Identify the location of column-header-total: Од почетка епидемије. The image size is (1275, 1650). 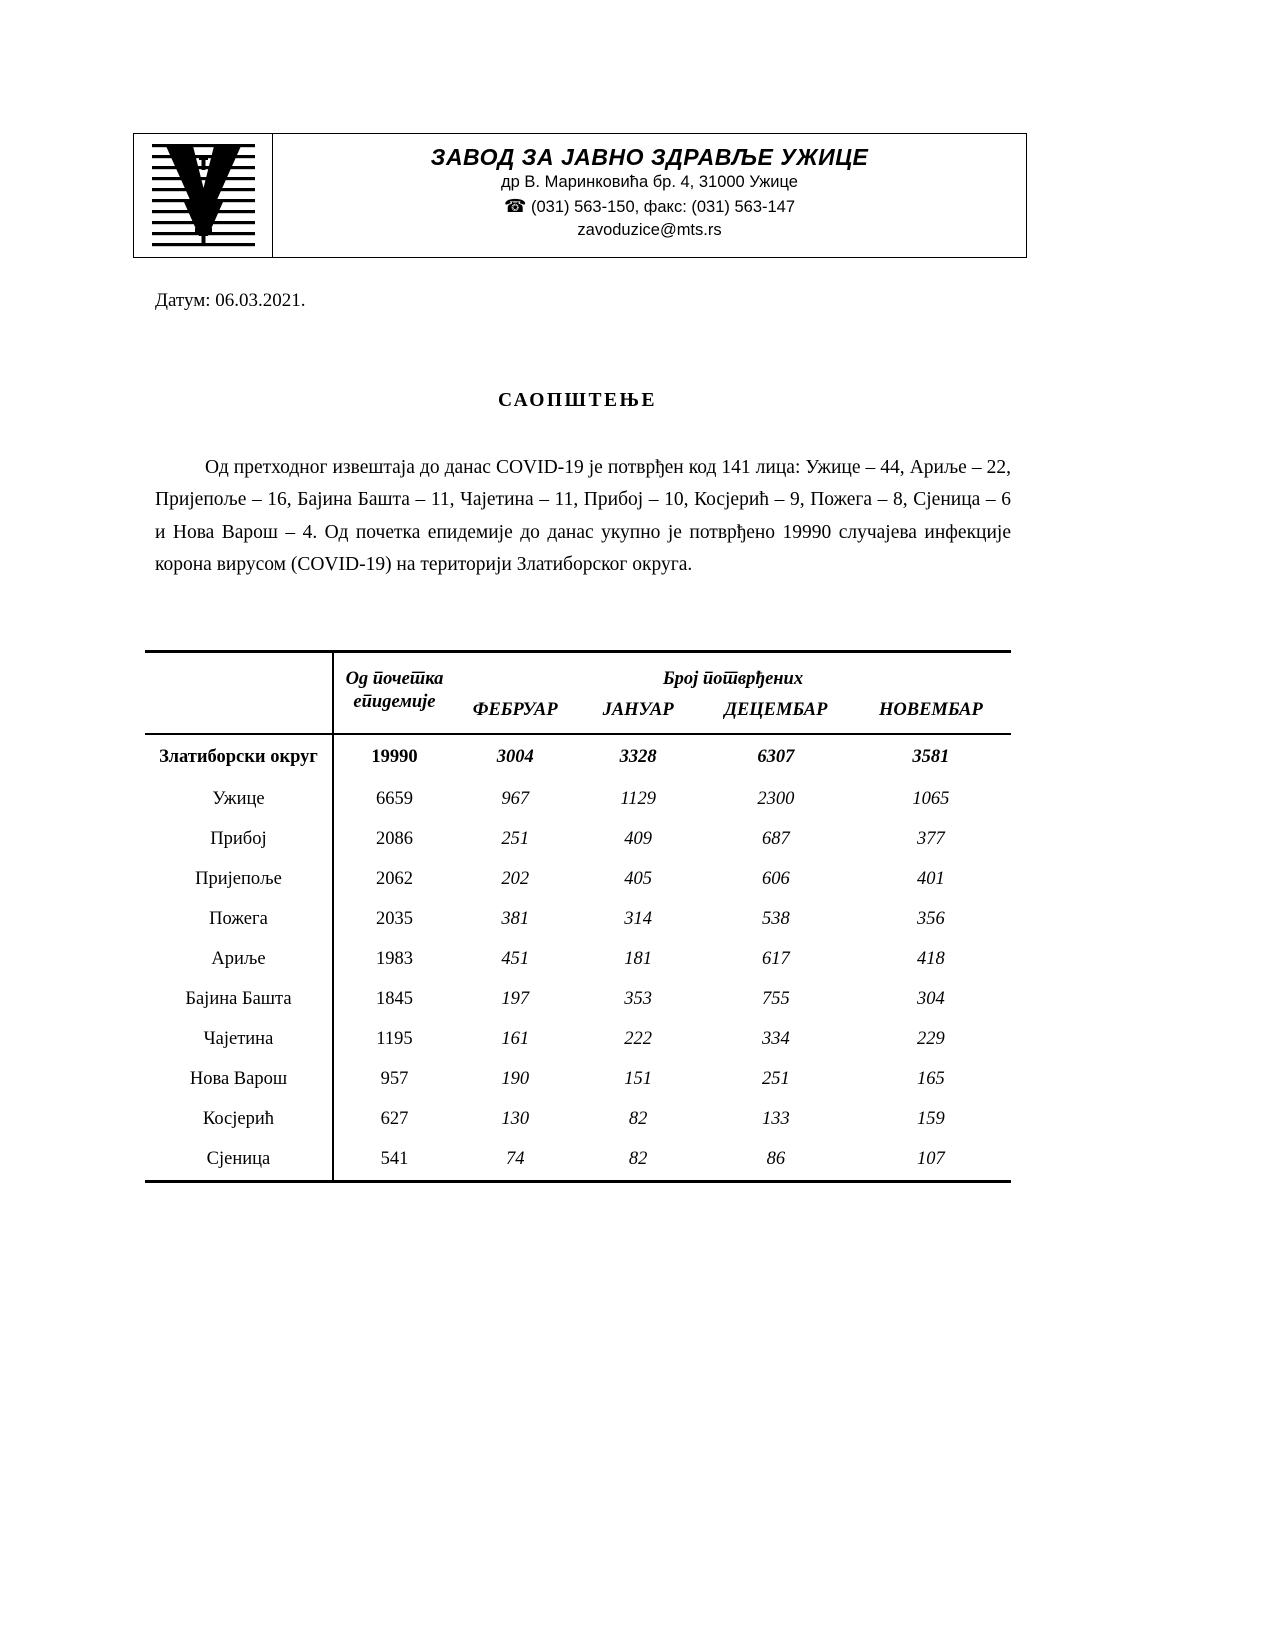
(394, 693).